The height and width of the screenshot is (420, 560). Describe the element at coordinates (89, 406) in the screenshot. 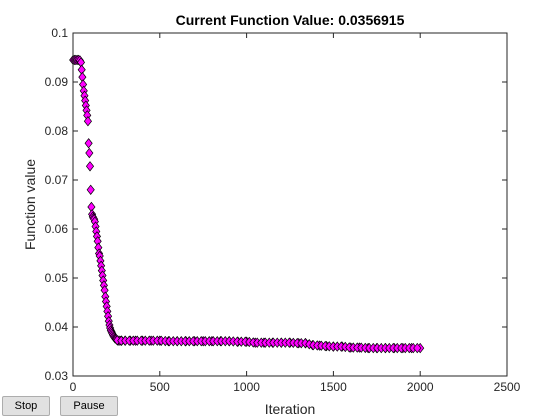

I see `pause-button: Pause` at that location.